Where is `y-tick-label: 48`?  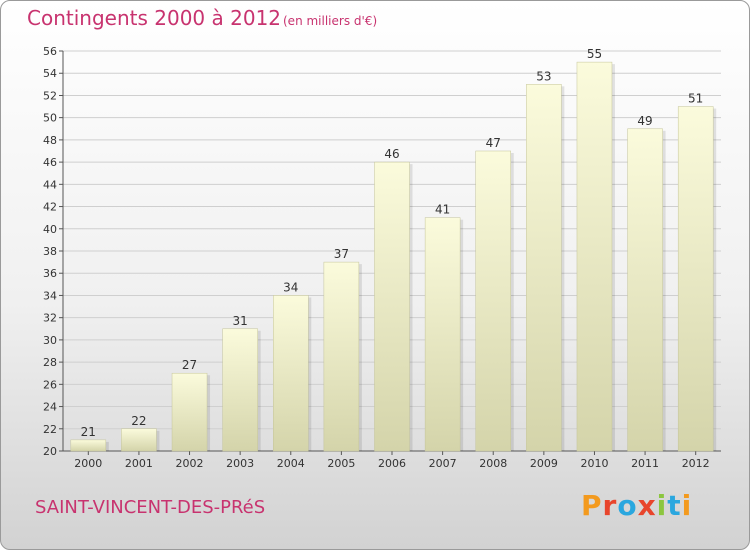
y-tick-label: 48 is located at coordinates (50, 140).